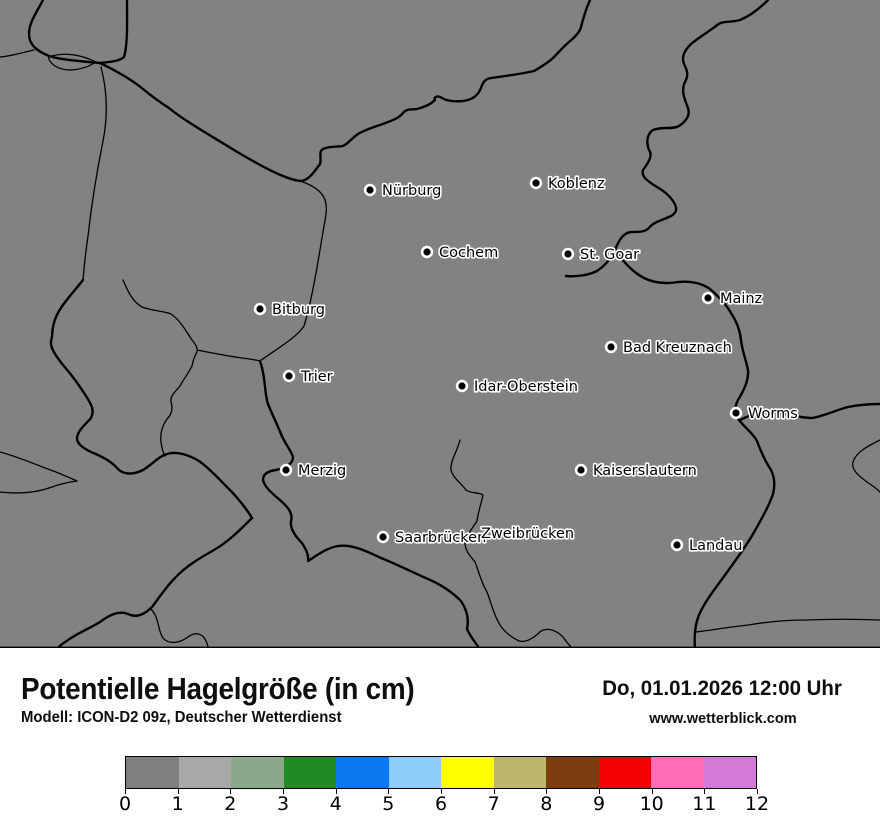 This screenshot has width=880, height=830. I want to click on city-label: Merzig, so click(322, 471).